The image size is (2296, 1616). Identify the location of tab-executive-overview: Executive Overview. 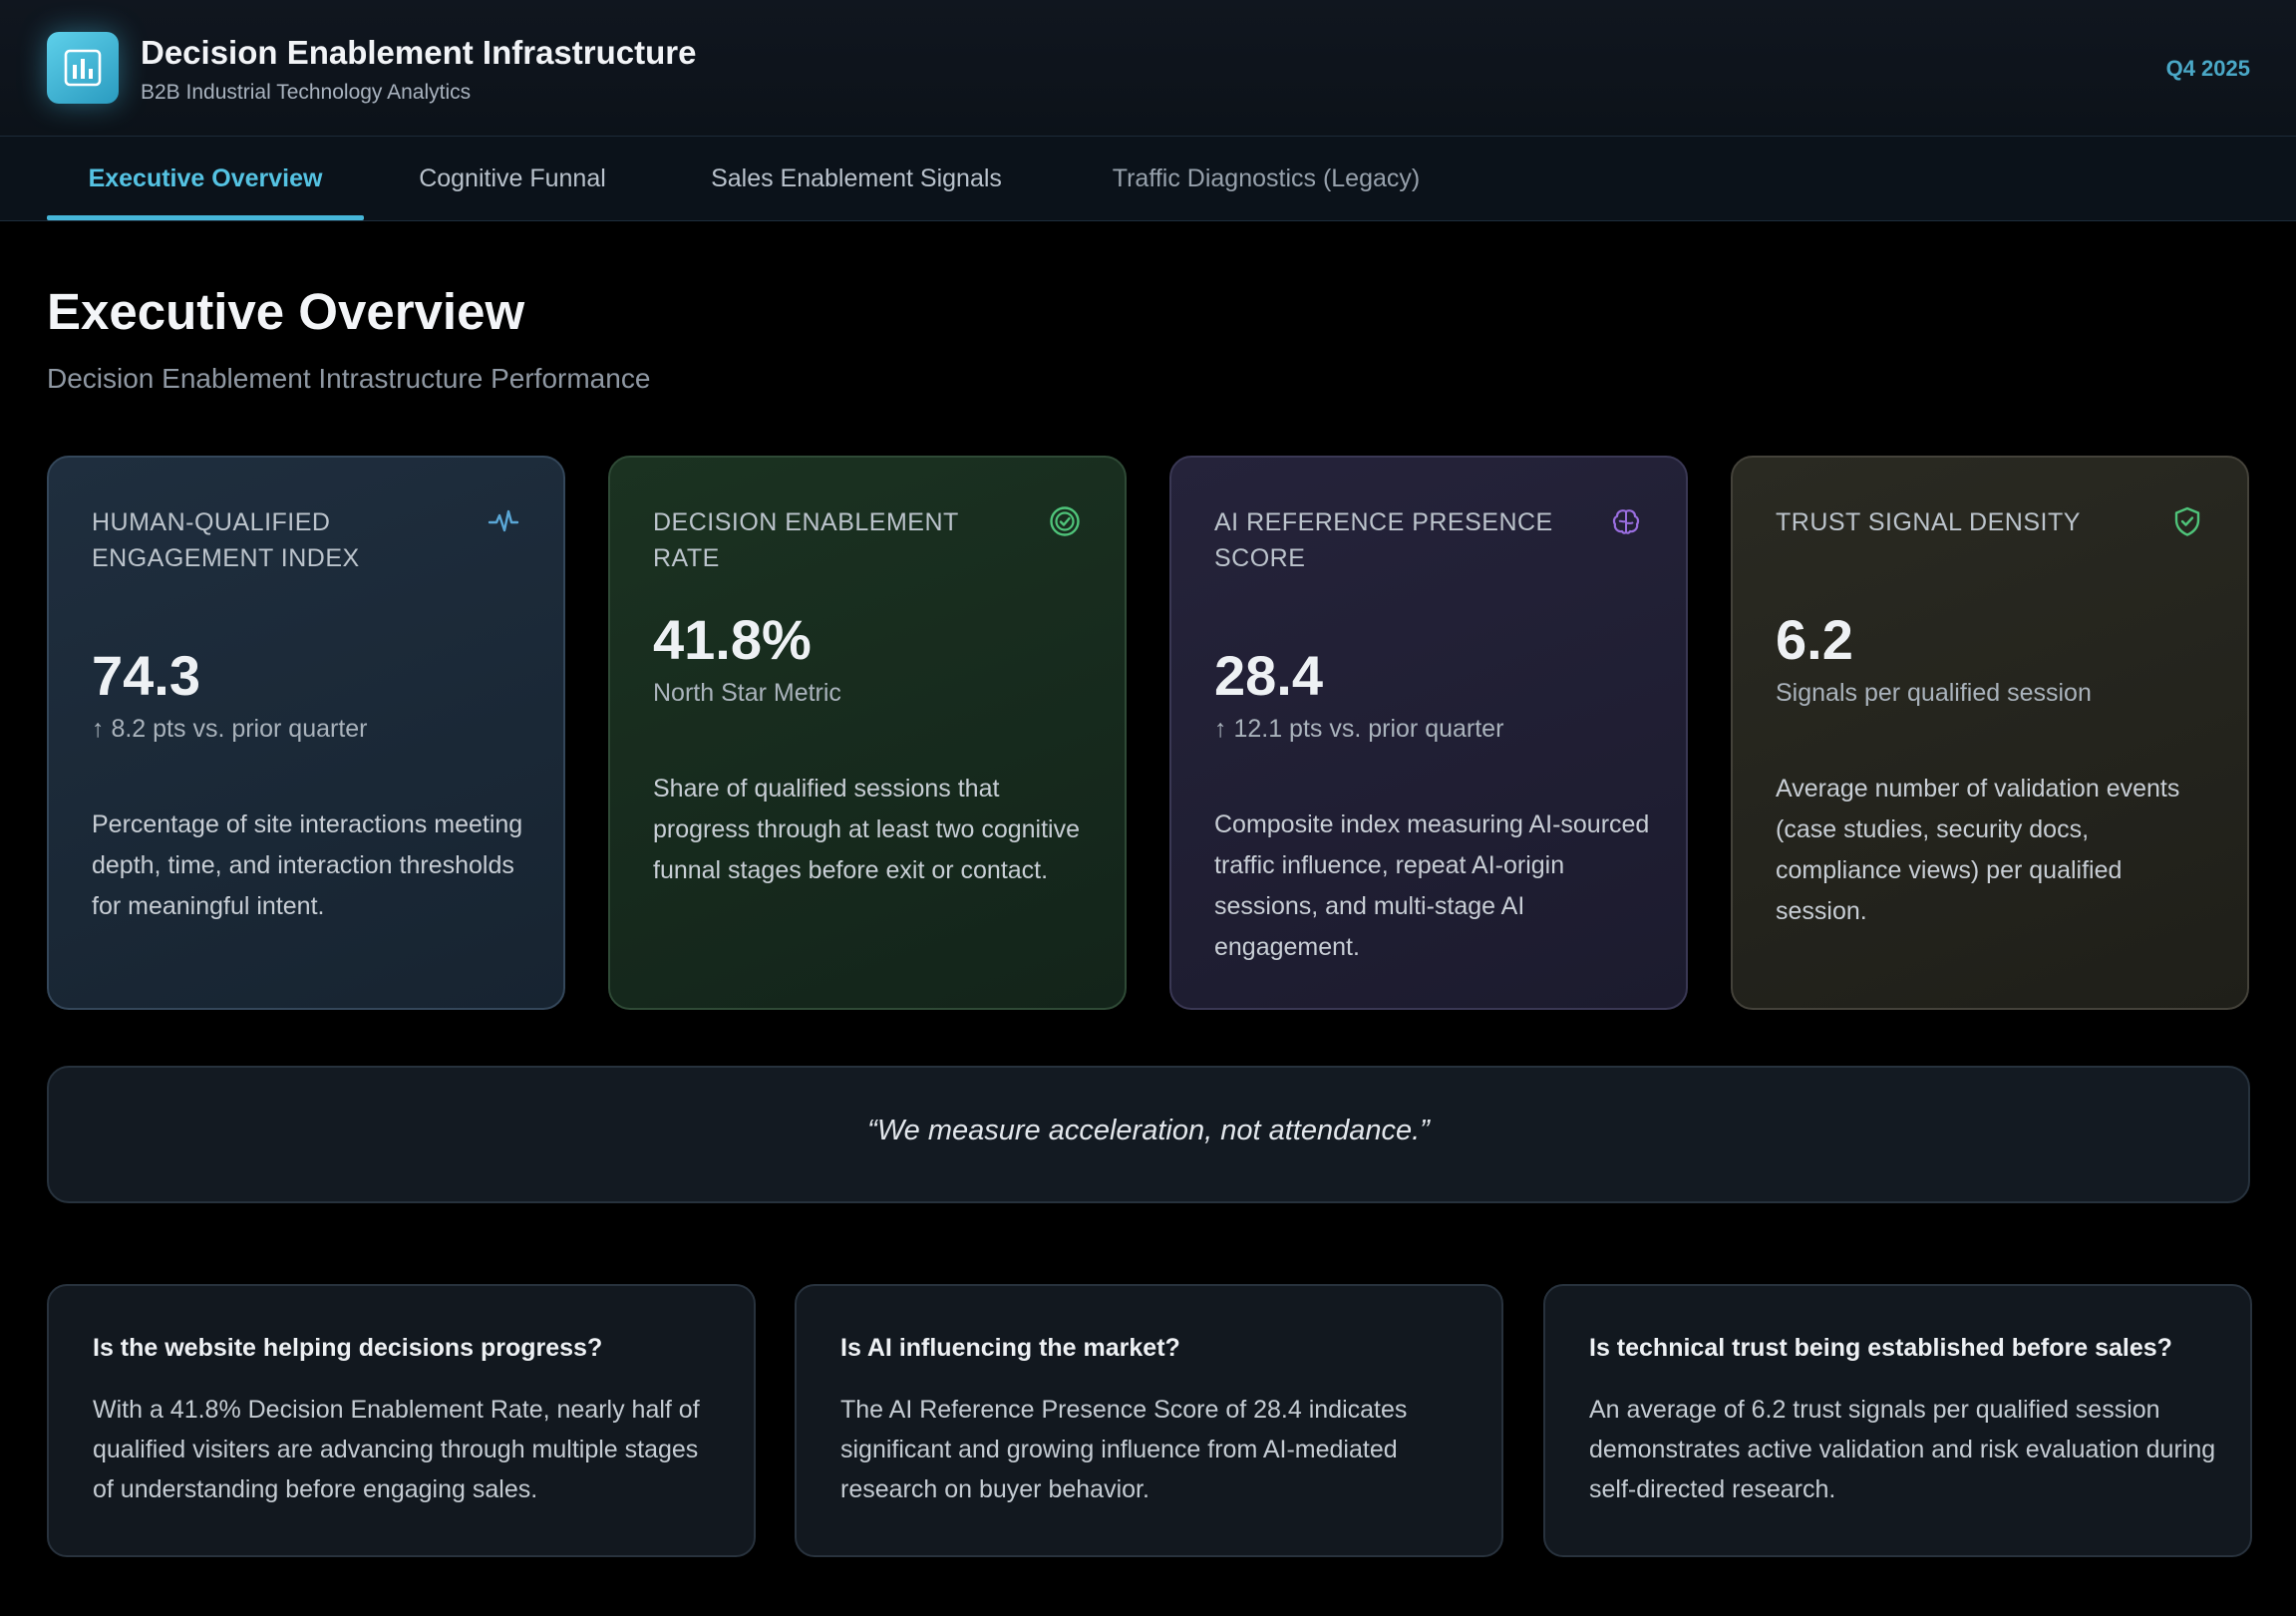
(205, 178).